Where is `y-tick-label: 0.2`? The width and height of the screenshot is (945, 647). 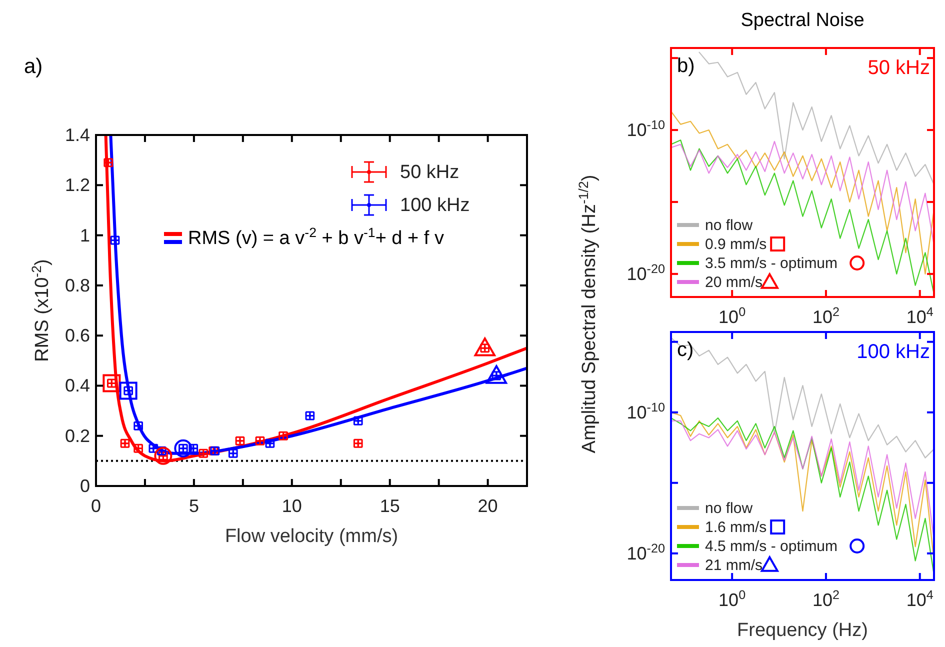
y-tick-label: 0.2 is located at coordinates (77, 436).